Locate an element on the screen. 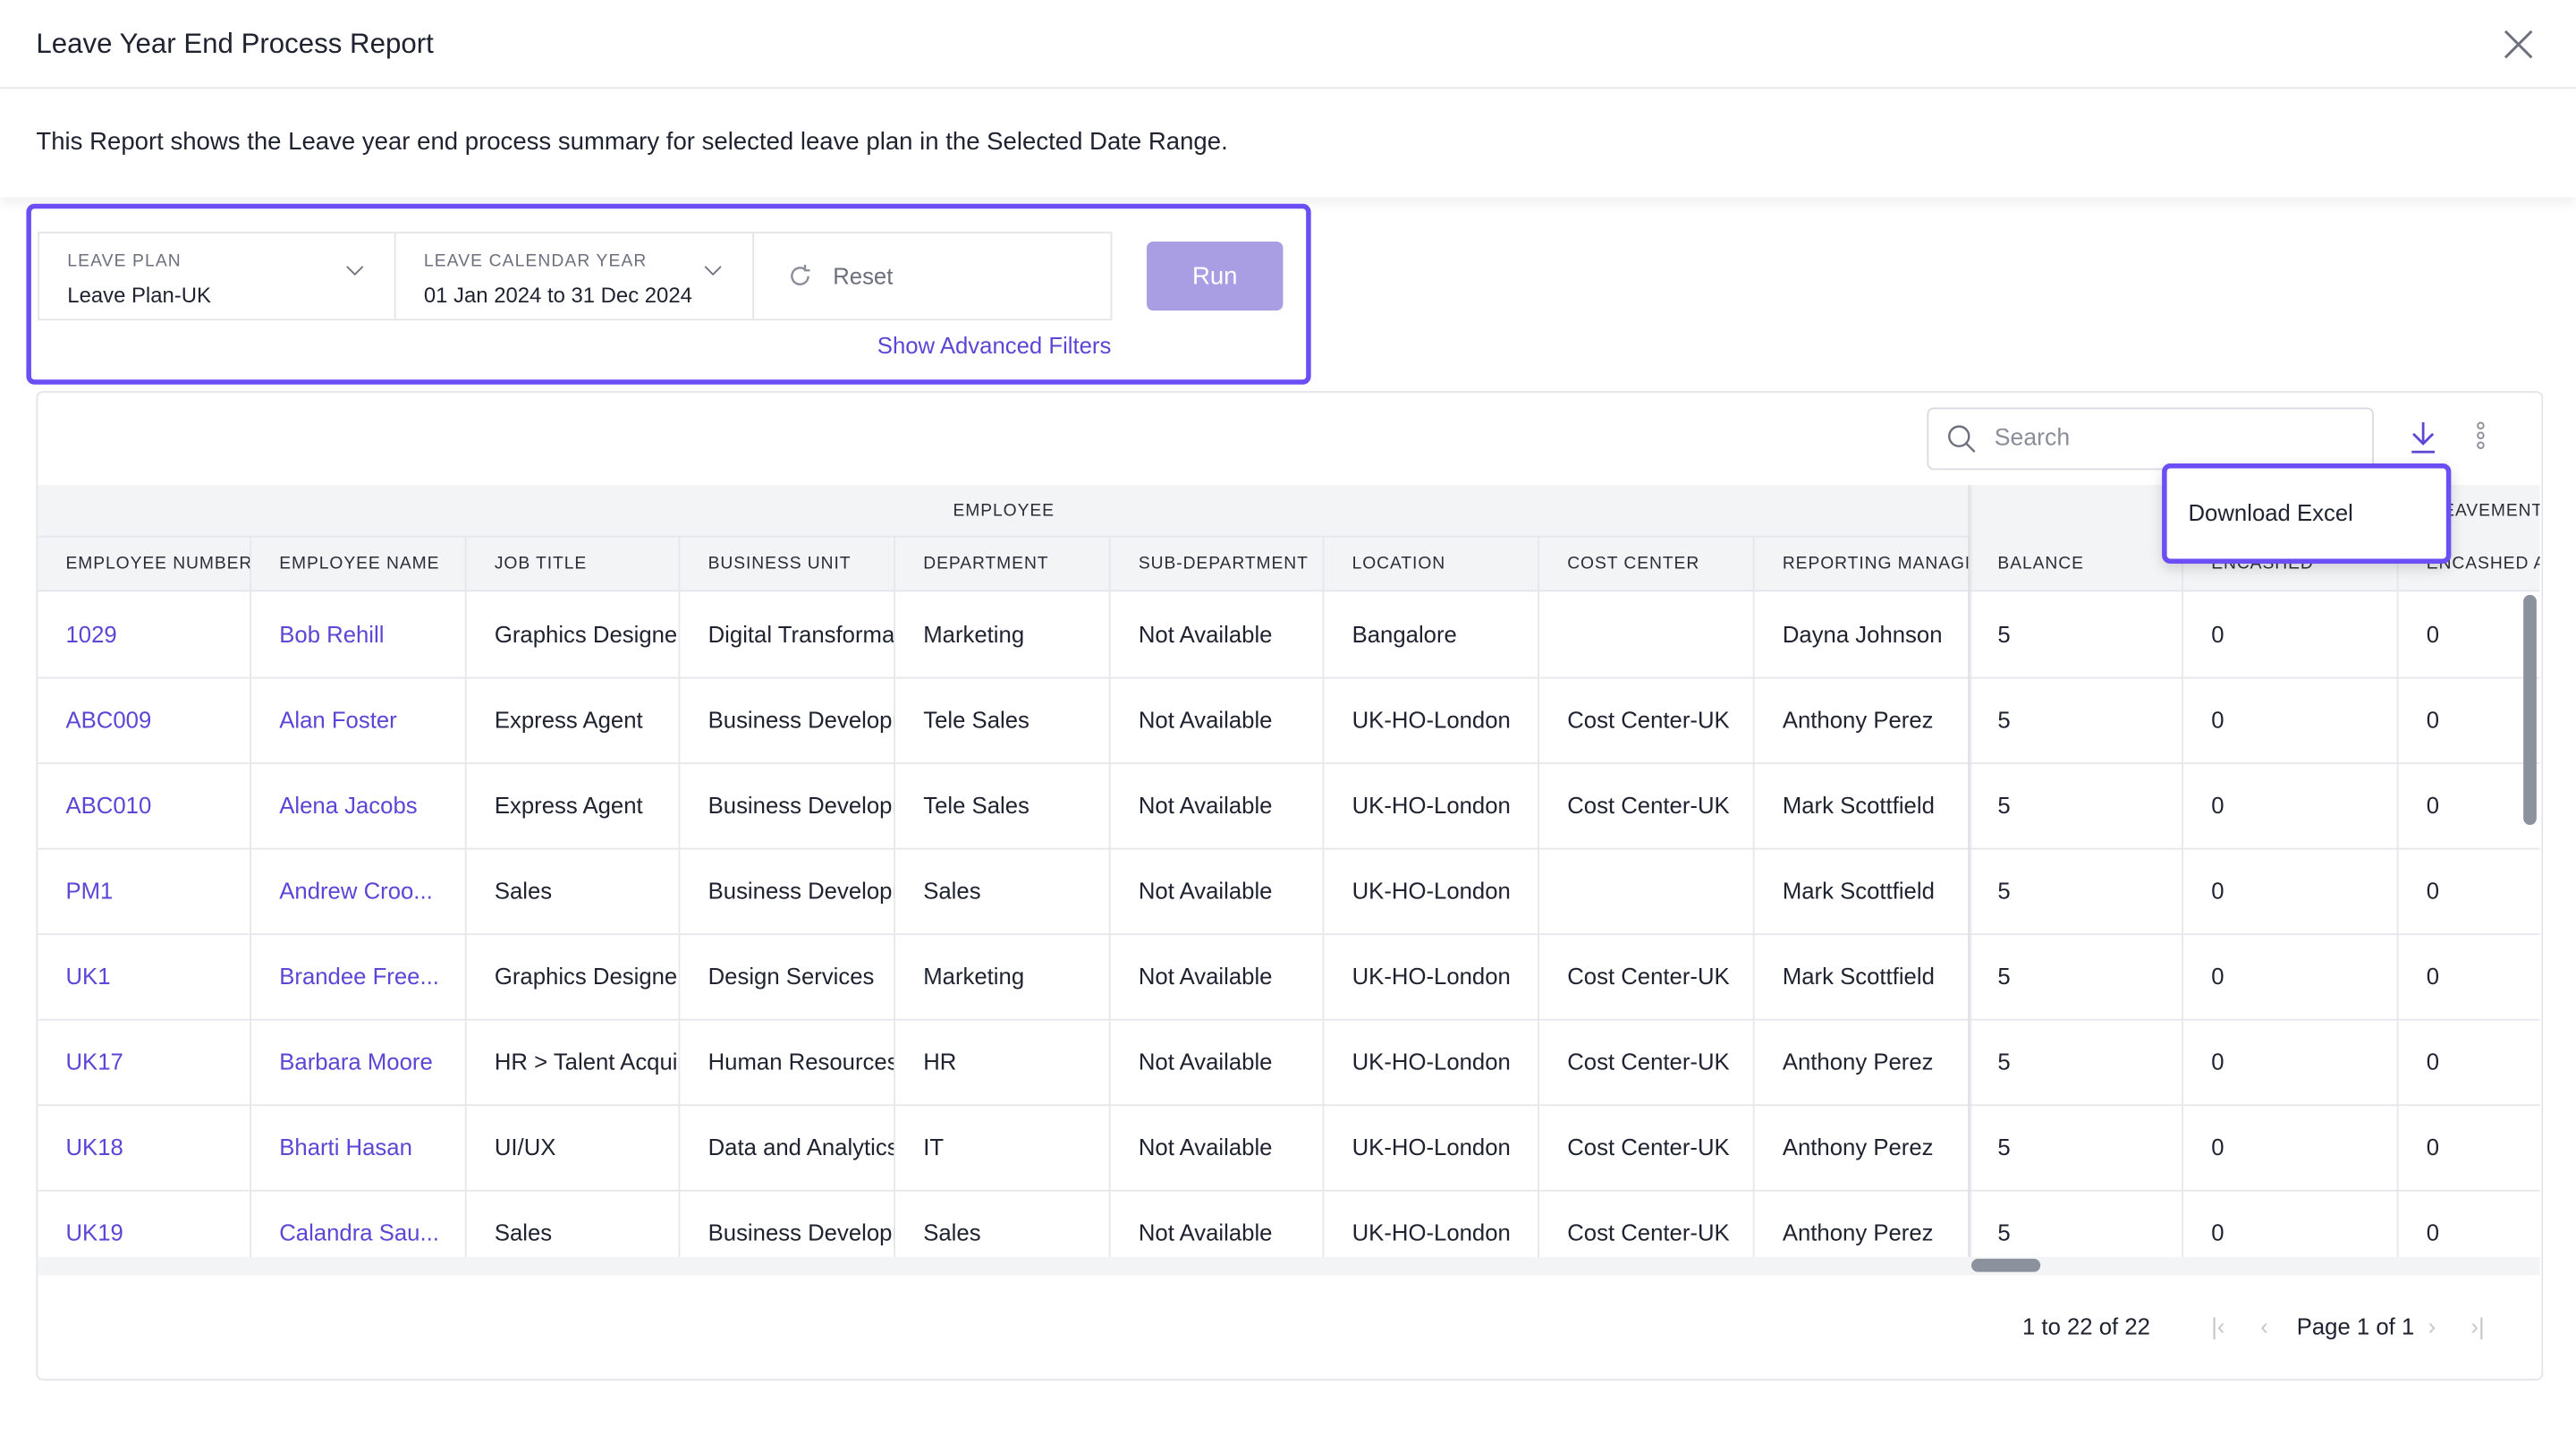  table-cell: Dayna Johnson is located at coordinates (1862, 634).